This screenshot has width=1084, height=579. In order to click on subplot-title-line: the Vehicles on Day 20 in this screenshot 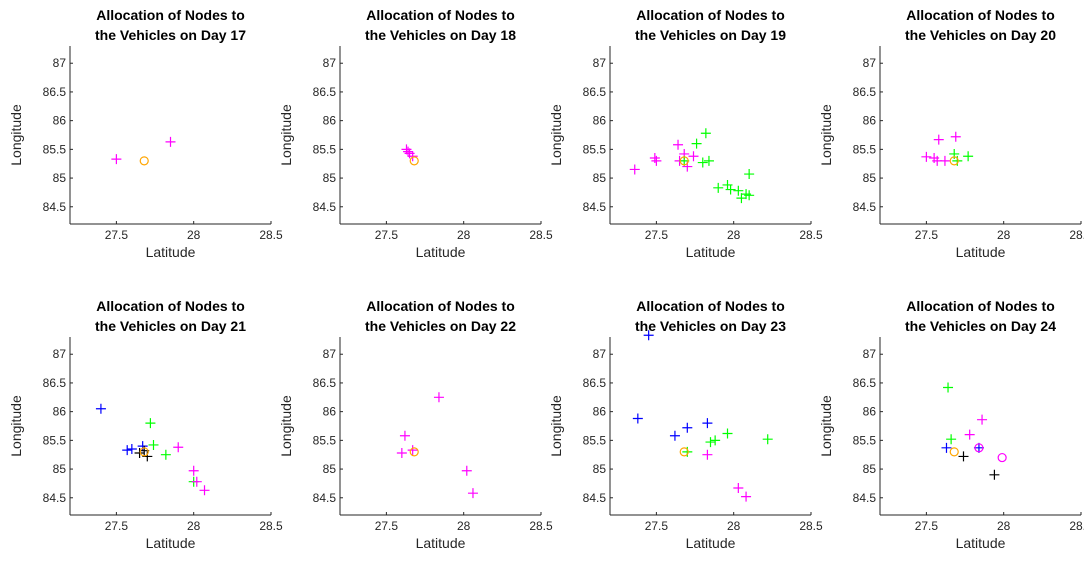, I will do `click(980, 35)`.